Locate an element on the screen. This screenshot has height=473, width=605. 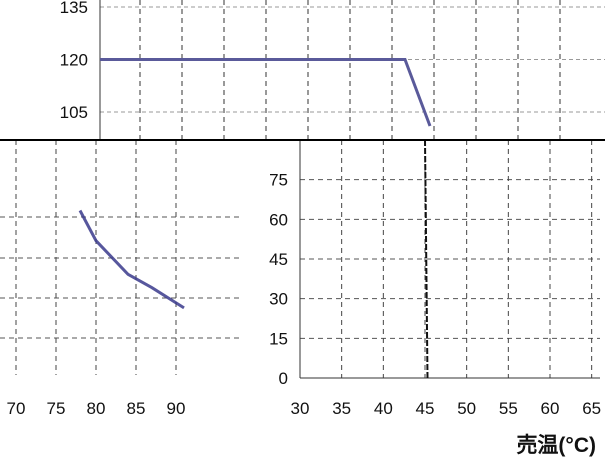
panel-b-x-tick-label: 60 is located at coordinates (550, 408).